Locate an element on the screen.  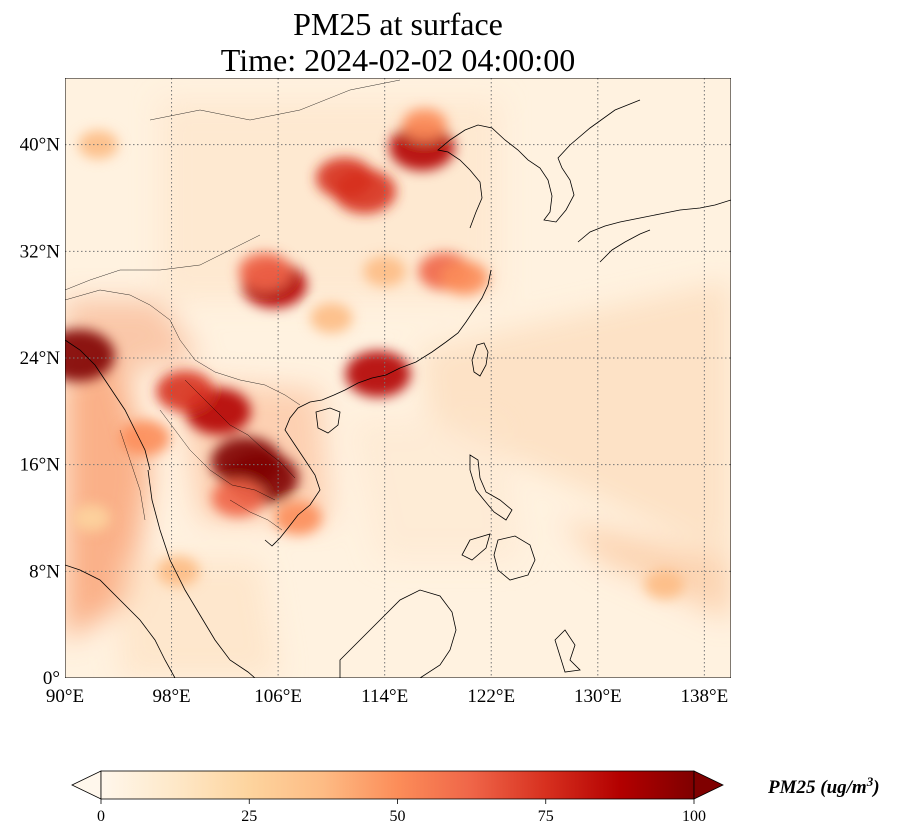
longitude-tick-label: 106°E is located at coordinates (278, 696).